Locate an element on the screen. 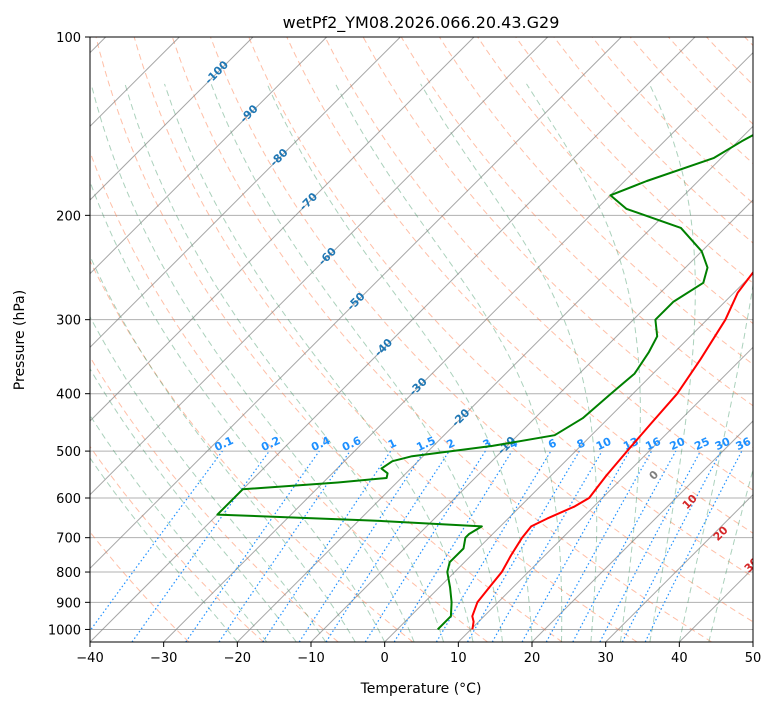  chart-title: wetPf2_YM08.2026.066.20.43.G29 is located at coordinates (421, 23).